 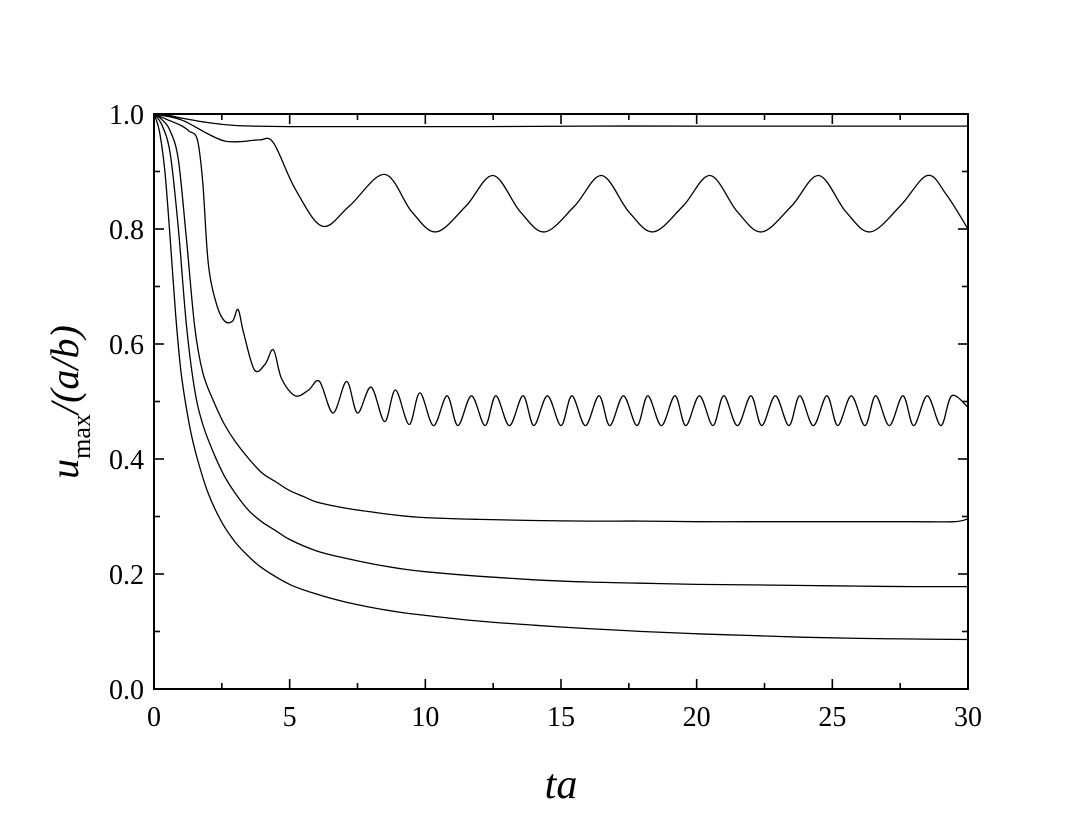 I want to click on x-tick-label: 15, so click(x=561, y=717).